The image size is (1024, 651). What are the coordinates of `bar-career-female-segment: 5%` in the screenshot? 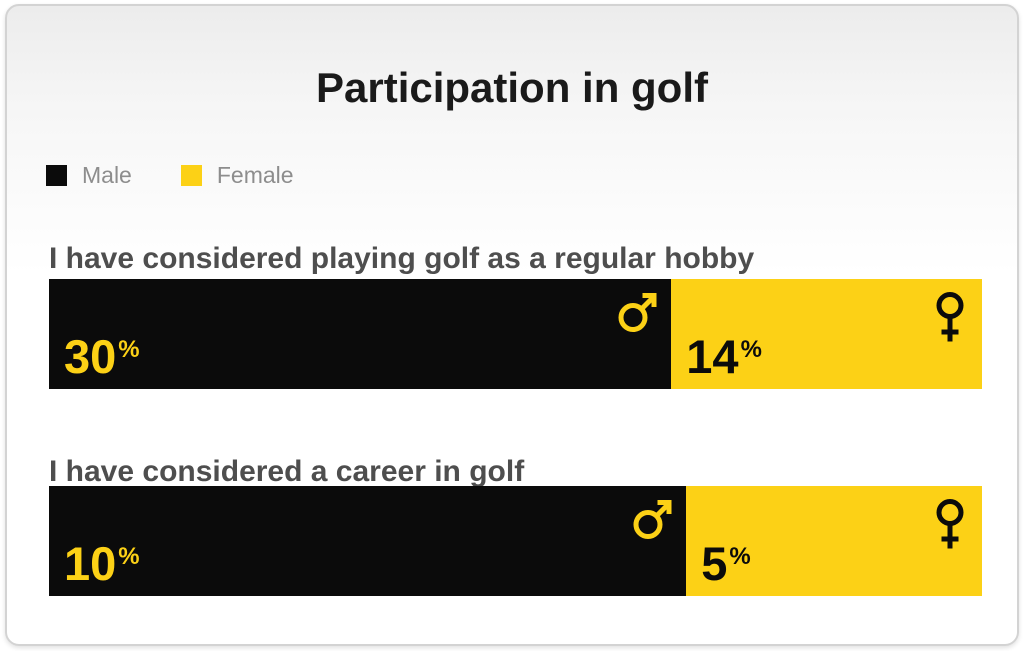 It's located at (834, 541).